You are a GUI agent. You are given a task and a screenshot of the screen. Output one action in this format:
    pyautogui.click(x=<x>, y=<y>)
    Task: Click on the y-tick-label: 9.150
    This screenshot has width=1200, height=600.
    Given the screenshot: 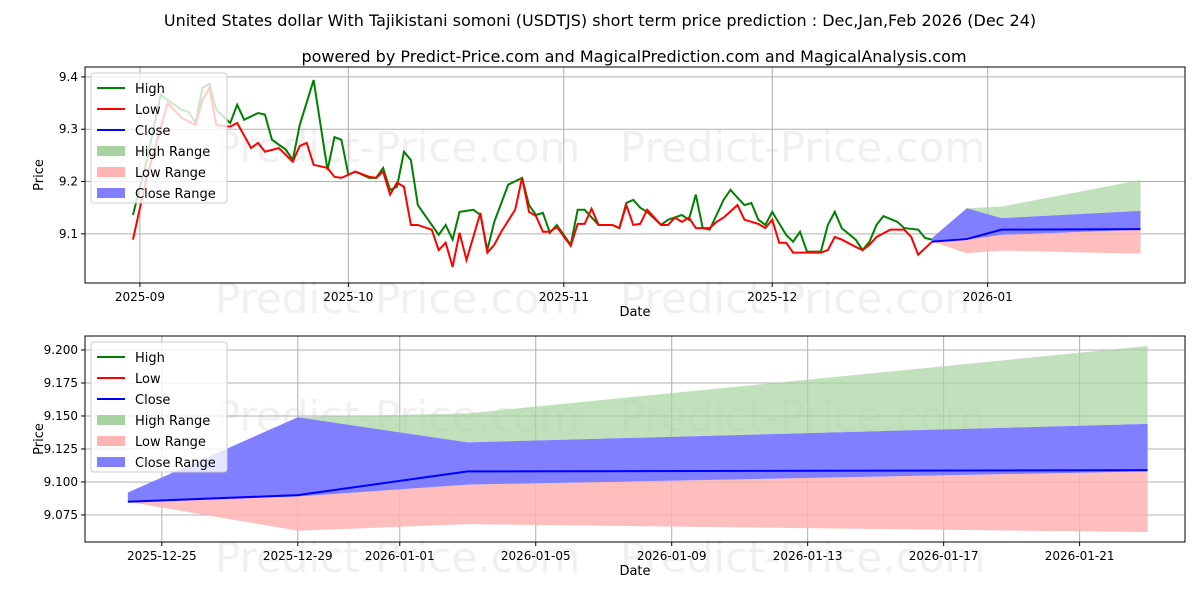 What is the action you would take?
    pyautogui.click(x=61, y=416)
    